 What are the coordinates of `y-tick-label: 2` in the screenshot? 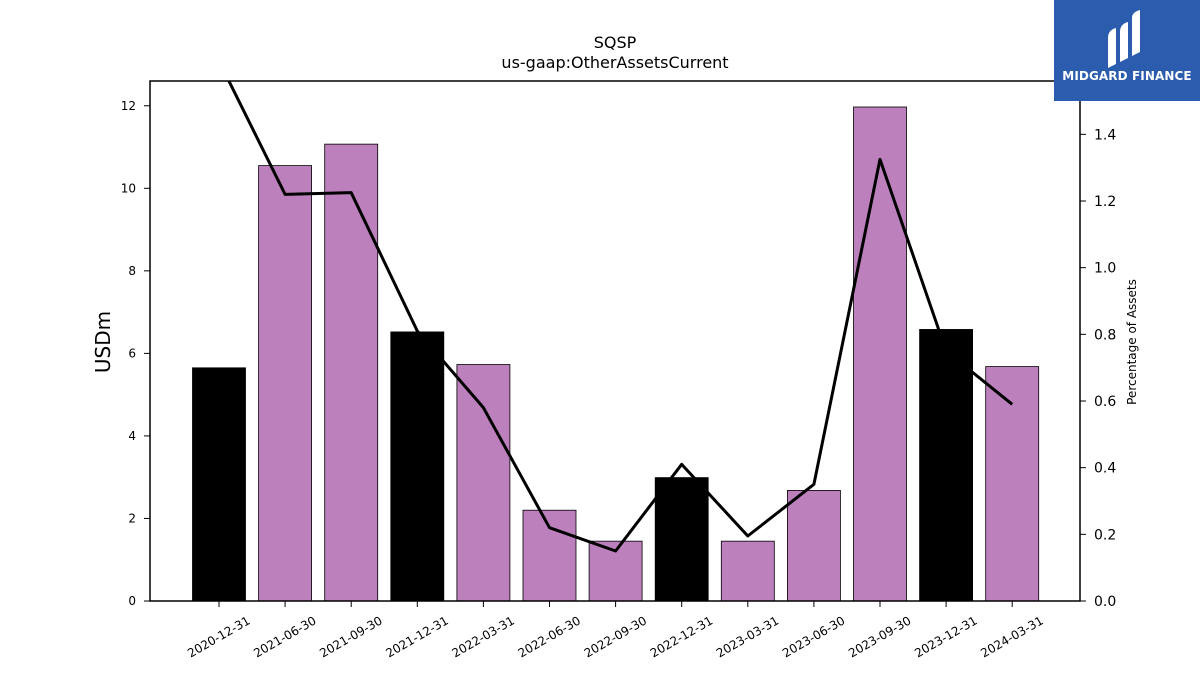 It's located at (132, 518).